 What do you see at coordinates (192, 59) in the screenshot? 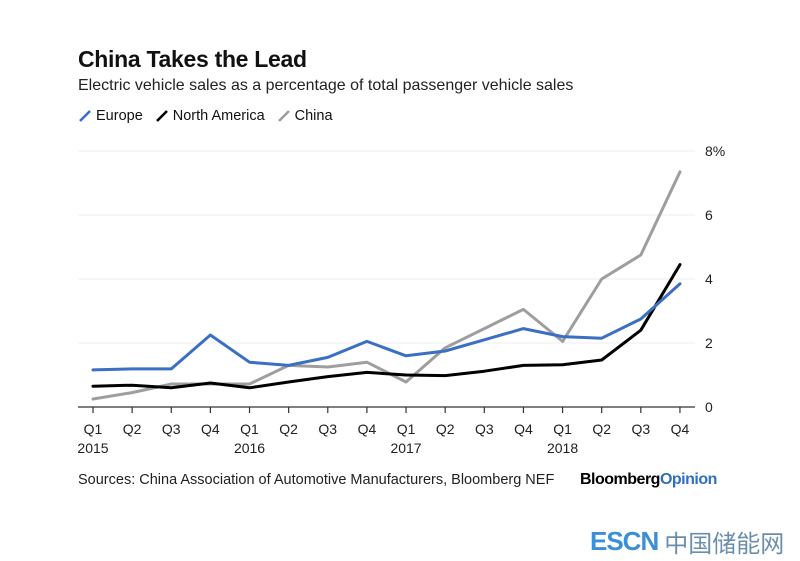
I see `chart-title: China Takes the Lead` at bounding box center [192, 59].